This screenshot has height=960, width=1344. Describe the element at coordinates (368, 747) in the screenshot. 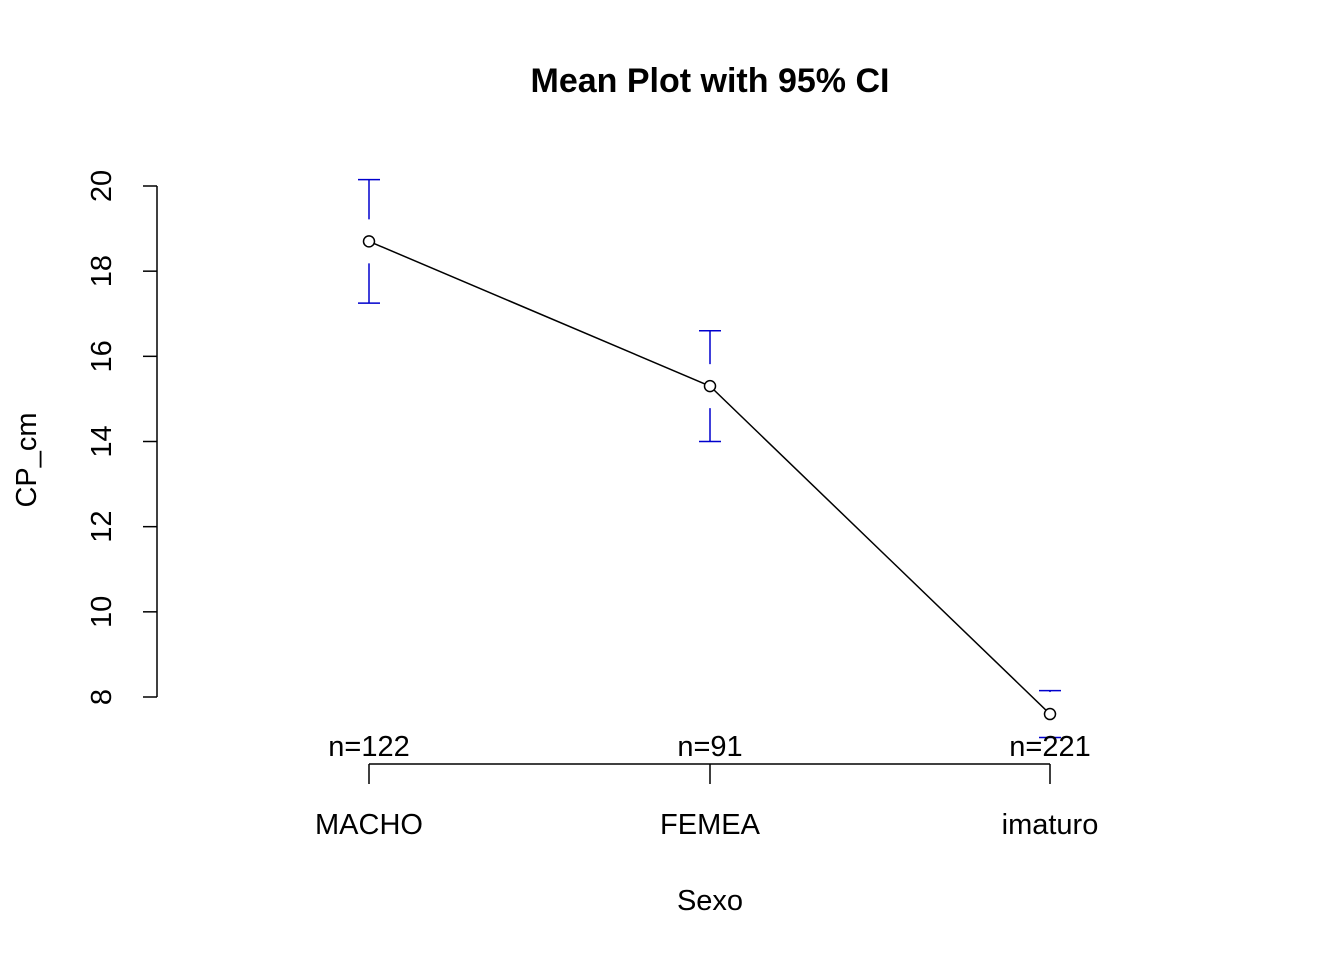

I see `n-label: n=122` at that location.